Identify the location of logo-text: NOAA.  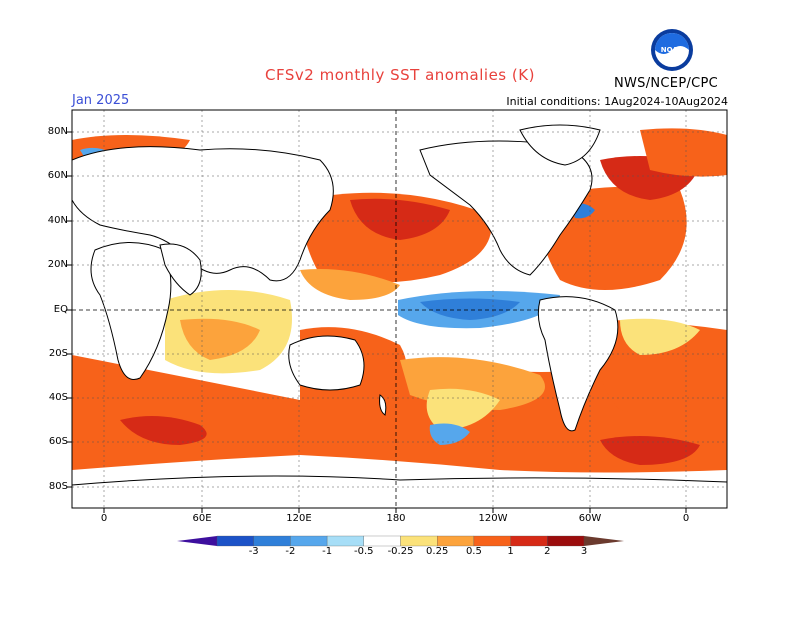
(672, 50).